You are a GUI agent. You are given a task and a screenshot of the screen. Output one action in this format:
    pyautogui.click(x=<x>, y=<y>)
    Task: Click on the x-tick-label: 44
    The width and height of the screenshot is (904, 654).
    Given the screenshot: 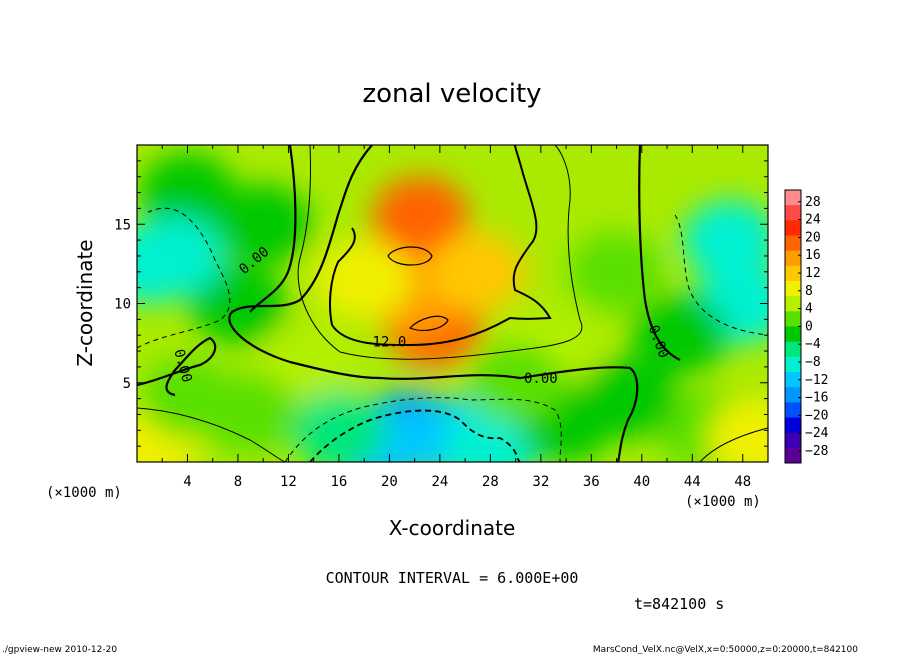 What is the action you would take?
    pyautogui.click(x=692, y=482)
    